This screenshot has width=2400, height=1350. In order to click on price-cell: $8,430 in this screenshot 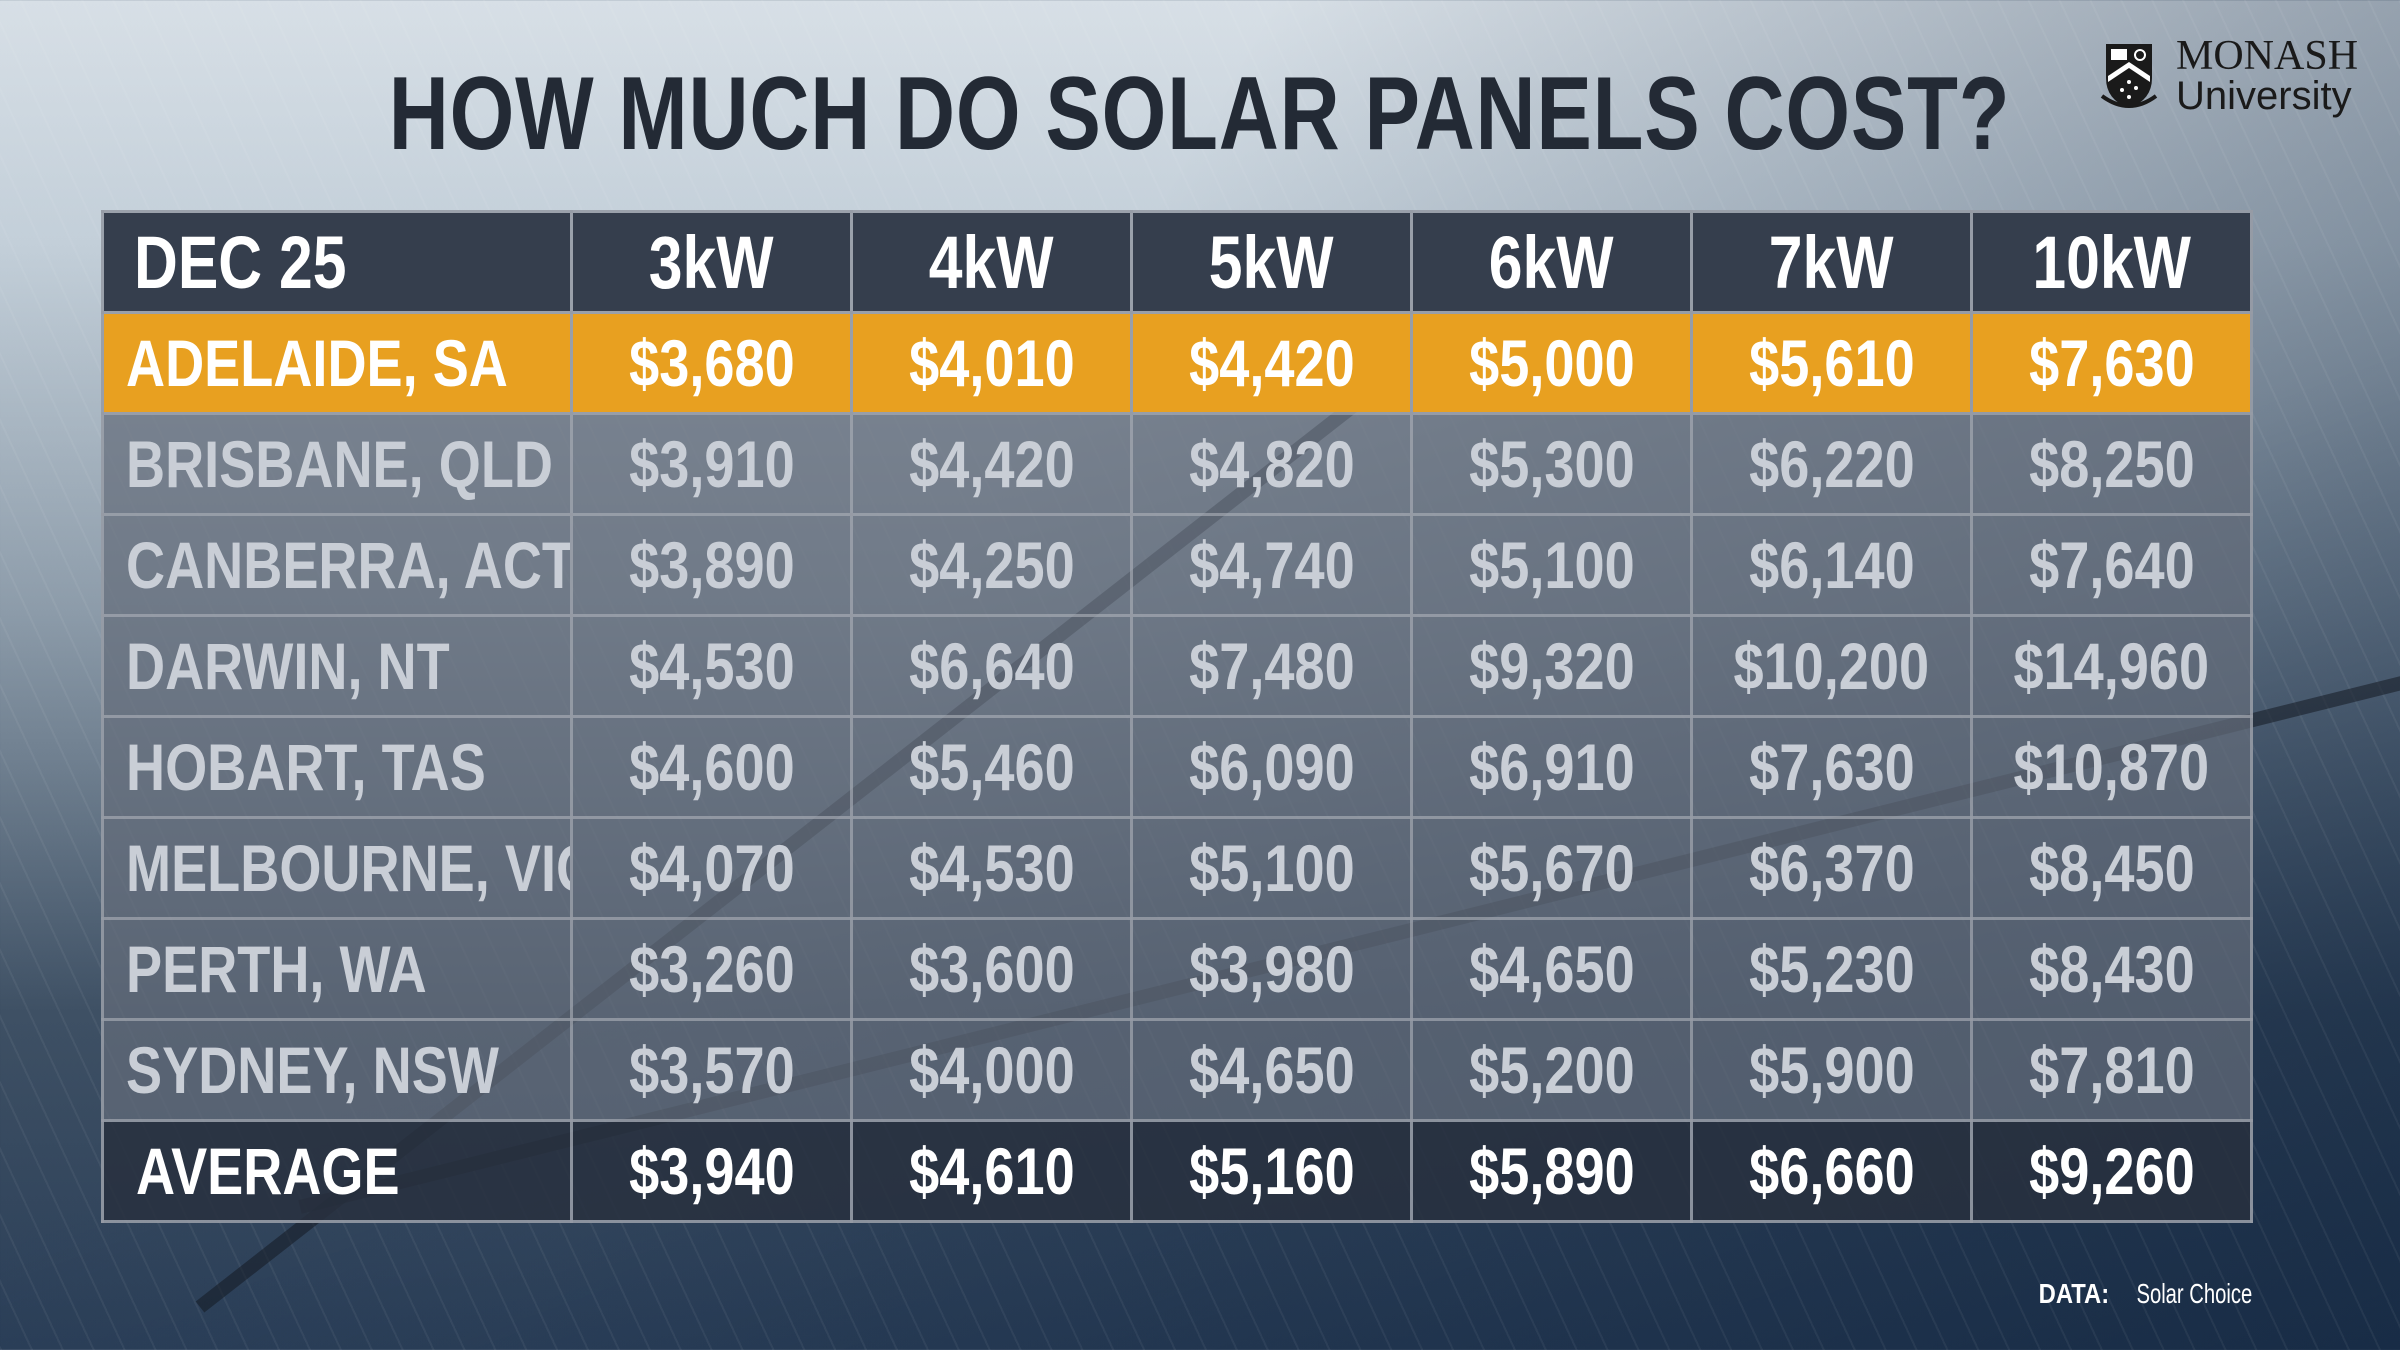, I will do `click(2111, 969)`.